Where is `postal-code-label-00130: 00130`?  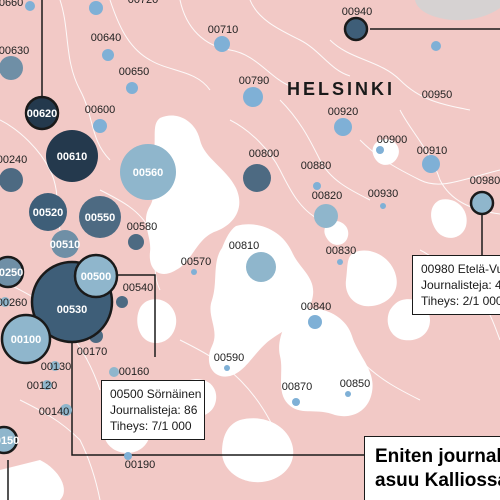 postal-code-label-00130: 00130 is located at coordinates (56, 367).